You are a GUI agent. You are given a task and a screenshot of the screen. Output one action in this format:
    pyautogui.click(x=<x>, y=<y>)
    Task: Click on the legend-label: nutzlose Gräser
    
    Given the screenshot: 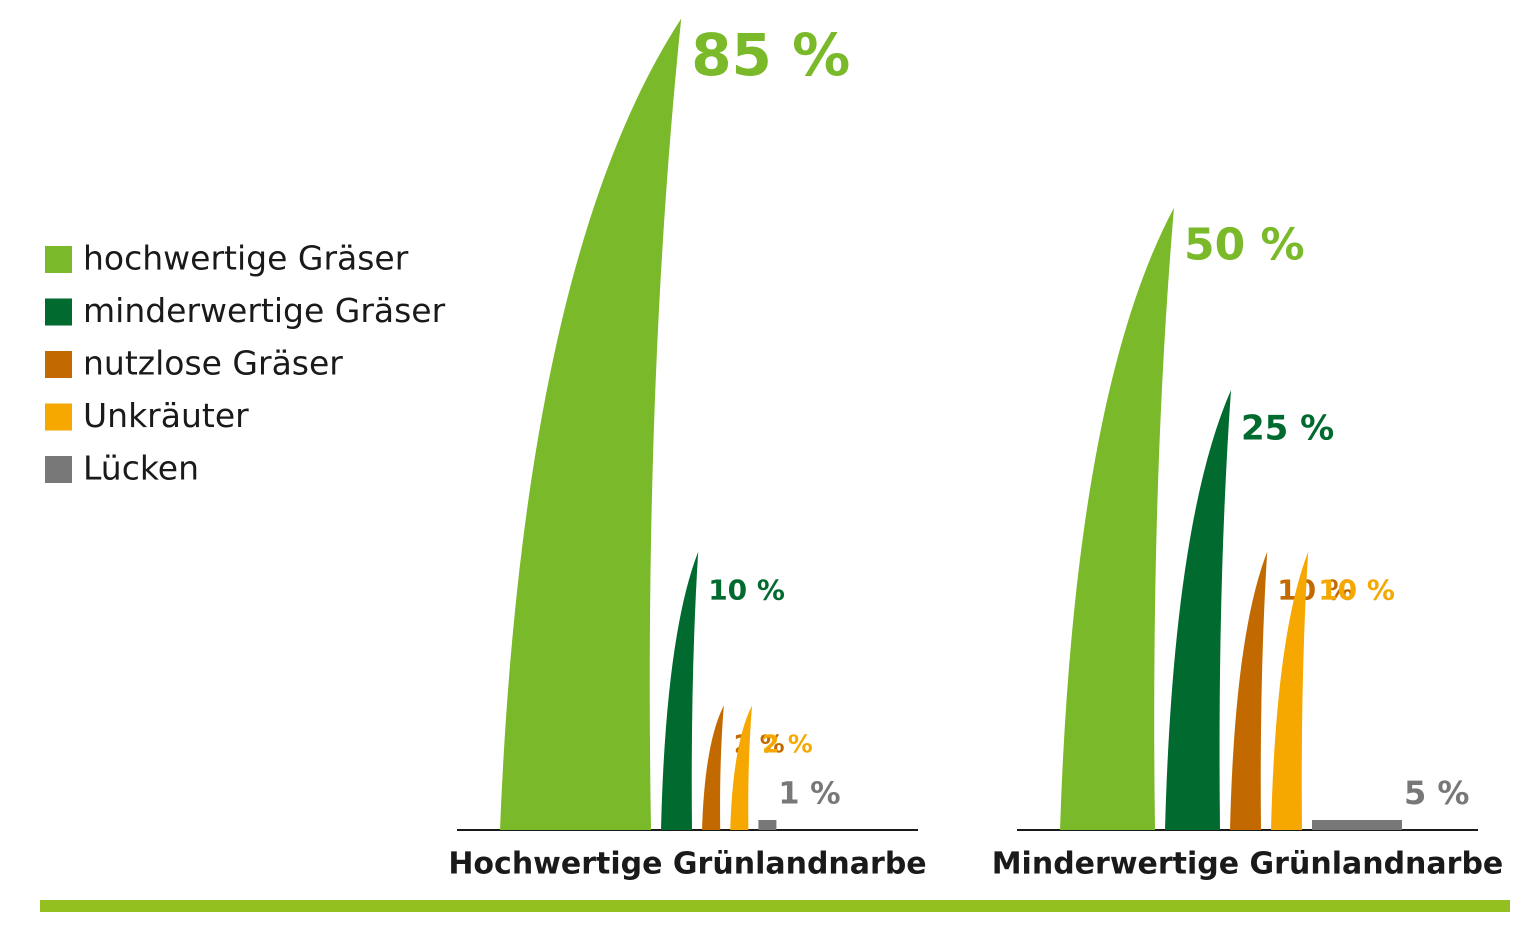 What is the action you would take?
    pyautogui.click(x=213, y=363)
    